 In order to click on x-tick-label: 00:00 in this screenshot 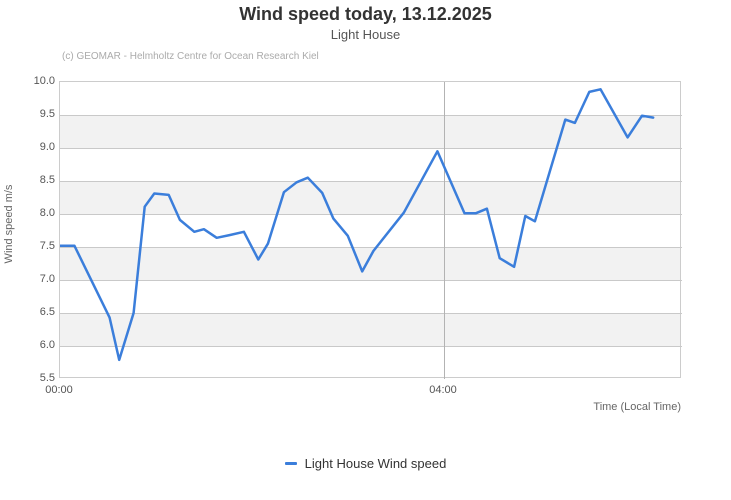, I will do `click(59, 390)`.